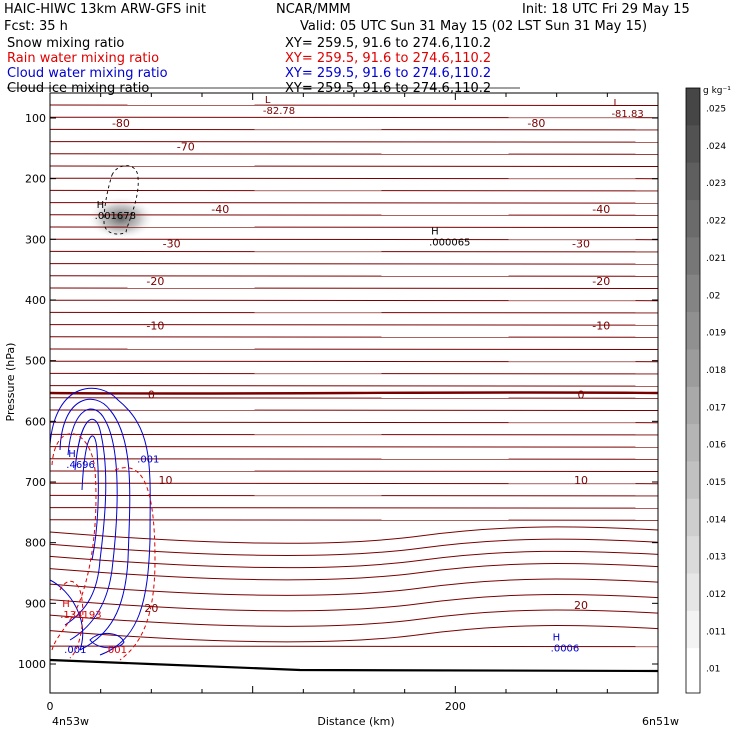  Describe the element at coordinates (10, 382) in the screenshot. I see `y-axis-title: Pressure (hPa)` at that location.